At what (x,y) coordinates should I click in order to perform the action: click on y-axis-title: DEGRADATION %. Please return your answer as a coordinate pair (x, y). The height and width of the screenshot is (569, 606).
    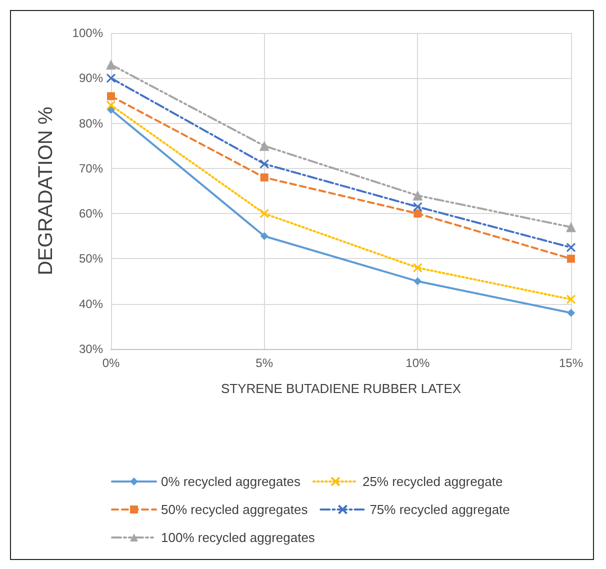
    Looking at the image, I should click on (46, 191).